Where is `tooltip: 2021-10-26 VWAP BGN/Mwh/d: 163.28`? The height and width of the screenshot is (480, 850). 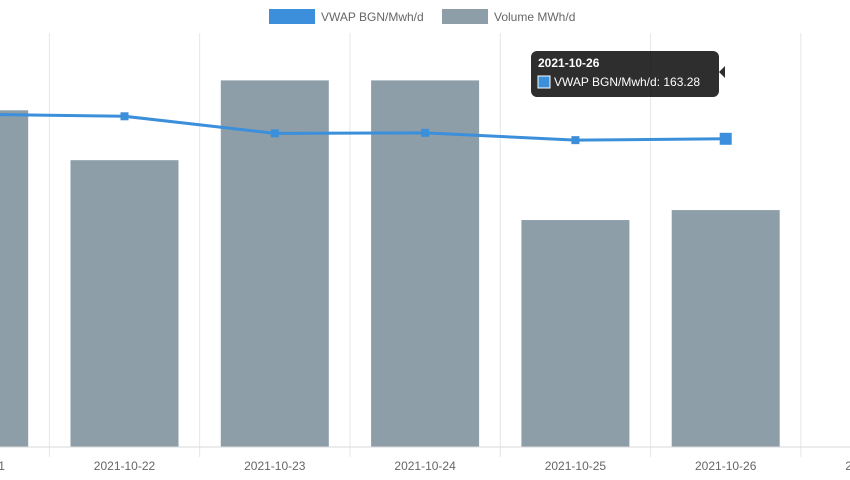
tooltip: 2021-10-26 VWAP BGN/Mwh/d: 163.28 is located at coordinates (628, 74).